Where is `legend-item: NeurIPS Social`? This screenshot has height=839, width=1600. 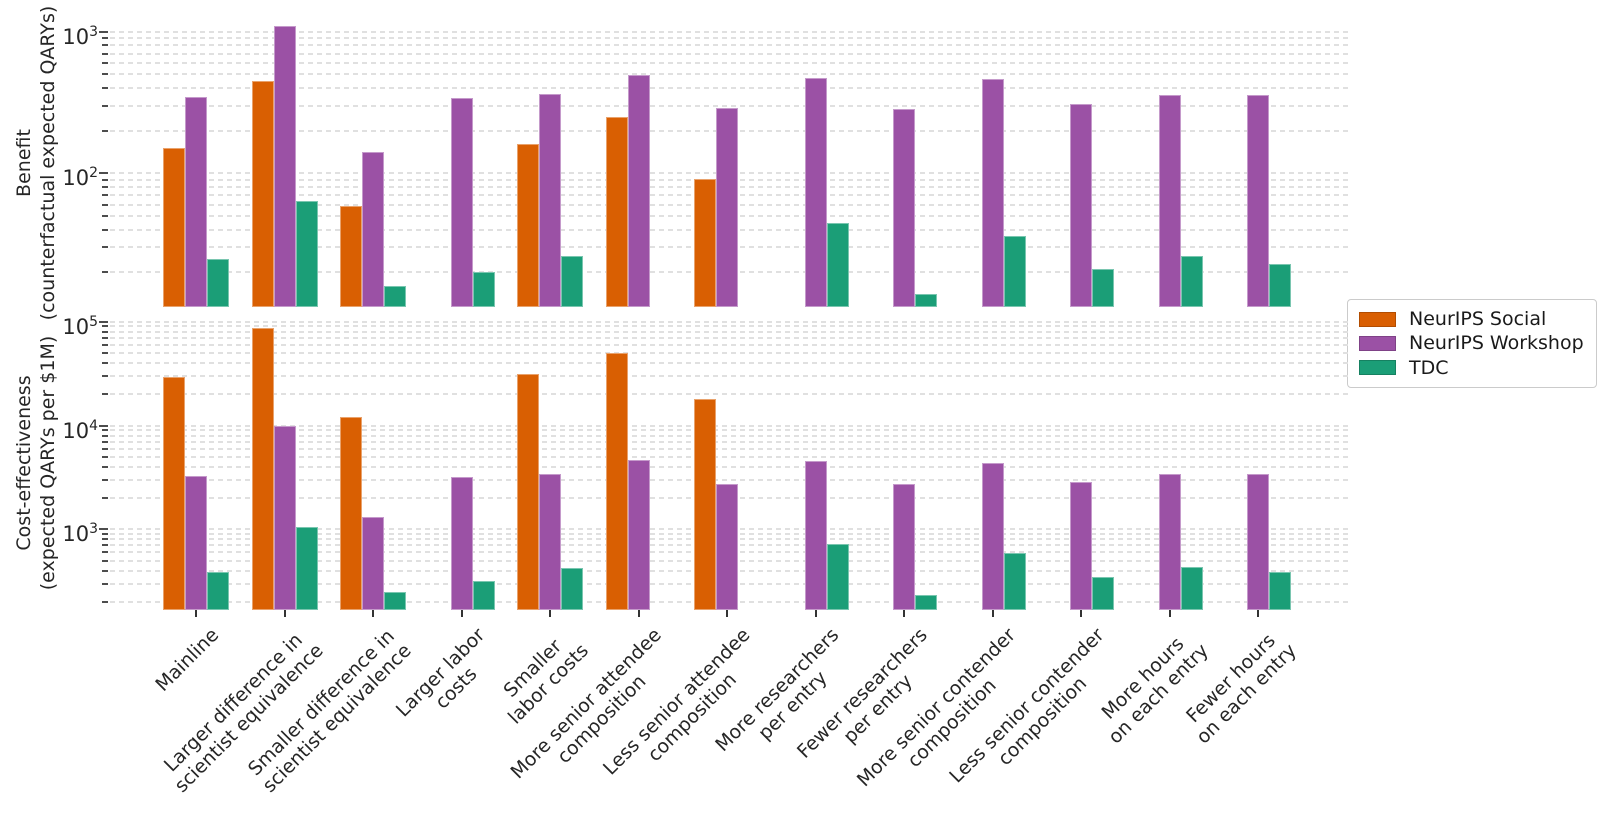 legend-item: NeurIPS Social is located at coordinates (1472, 319).